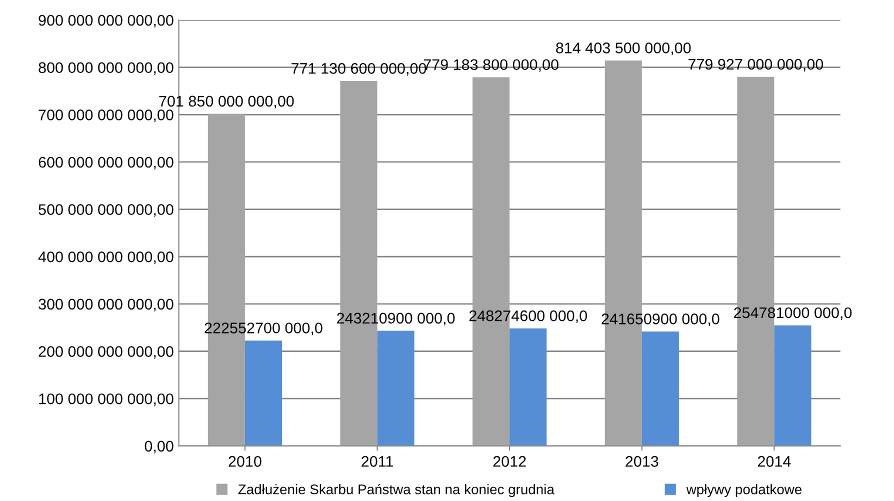 This screenshot has width=894, height=501. I want to click on y-tick-label: 100 000 000 000,00, so click(106, 399).